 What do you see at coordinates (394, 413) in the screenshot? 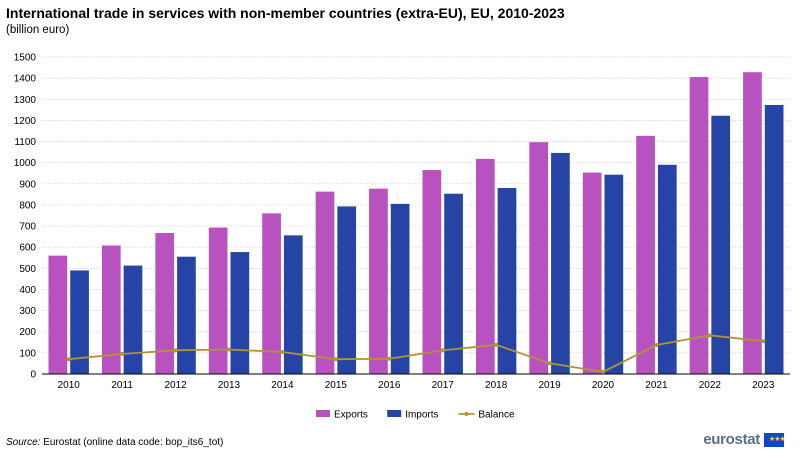
I see `legend-swatch-imports` at bounding box center [394, 413].